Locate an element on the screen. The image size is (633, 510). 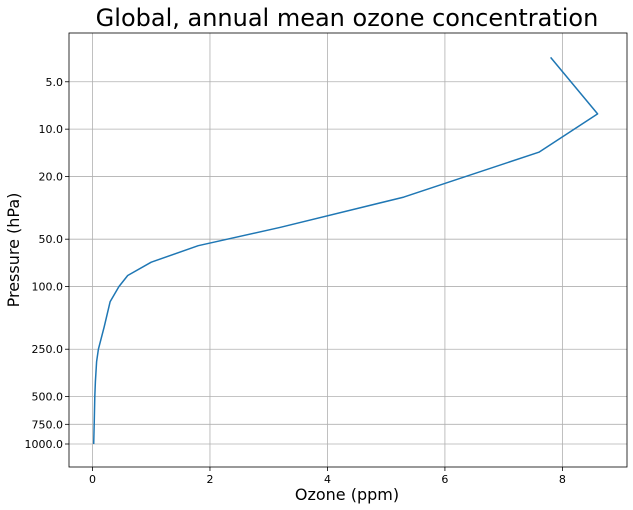
x-tick-label: 8 is located at coordinates (562, 479).